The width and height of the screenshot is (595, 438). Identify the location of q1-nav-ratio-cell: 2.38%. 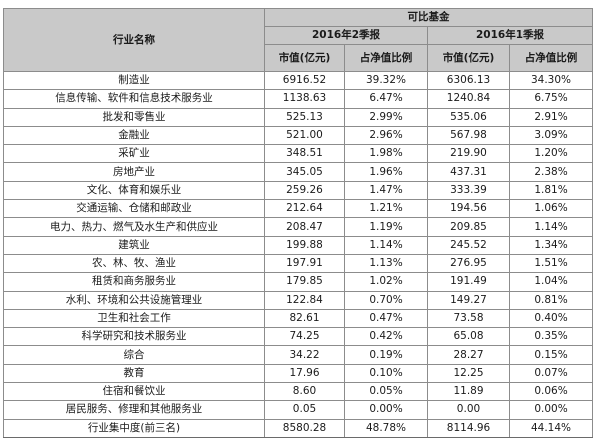
(551, 172).